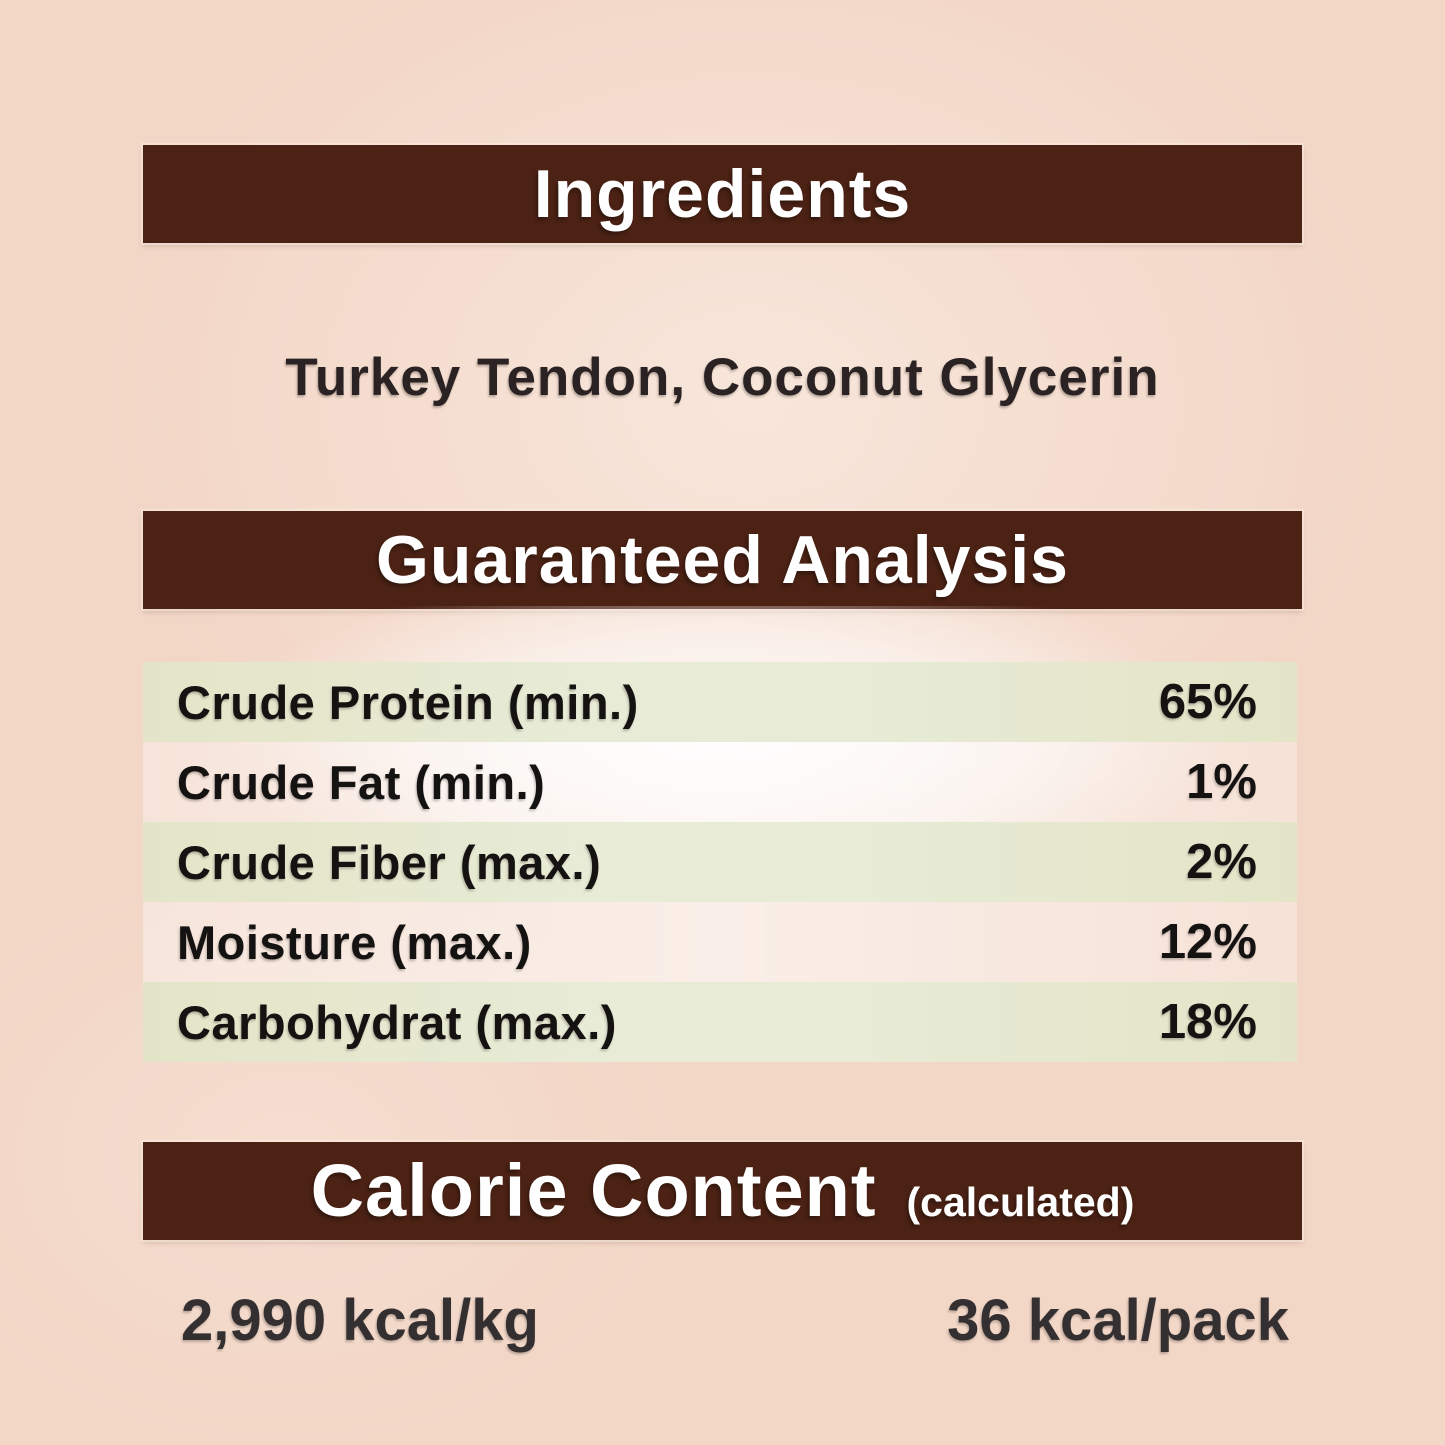 The image size is (1445, 1445). What do you see at coordinates (354, 942) in the screenshot?
I see `row-label-moisture: Moisture (max.)` at bounding box center [354, 942].